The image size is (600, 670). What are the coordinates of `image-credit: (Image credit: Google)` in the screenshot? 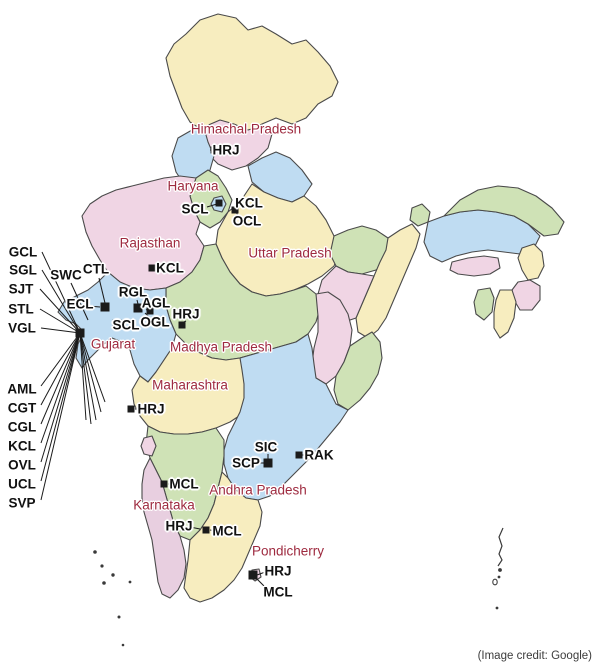 It's located at (534, 656).